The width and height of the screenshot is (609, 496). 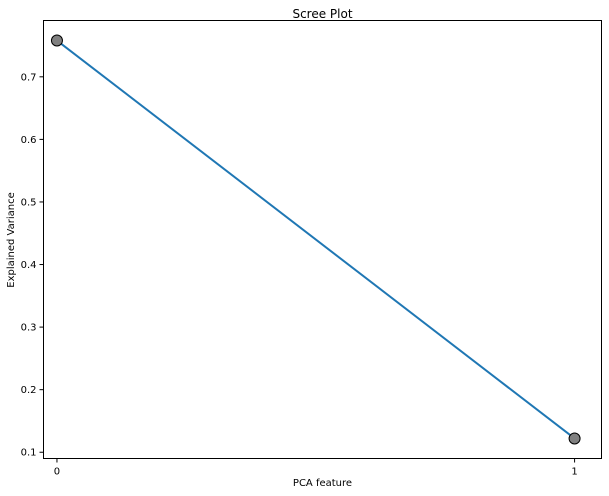 I want to click on x-tick-label: 1, so click(x=574, y=472).